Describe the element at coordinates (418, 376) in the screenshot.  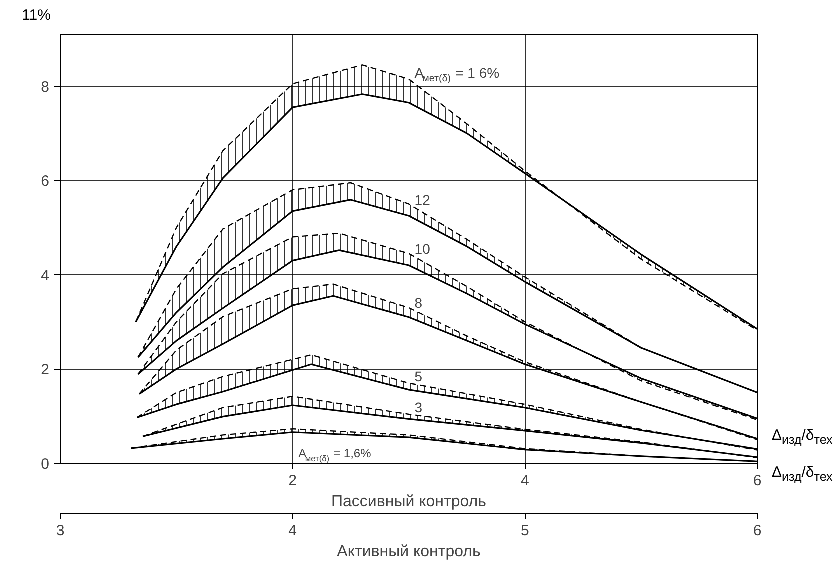
I see `series-label: 5` at that location.